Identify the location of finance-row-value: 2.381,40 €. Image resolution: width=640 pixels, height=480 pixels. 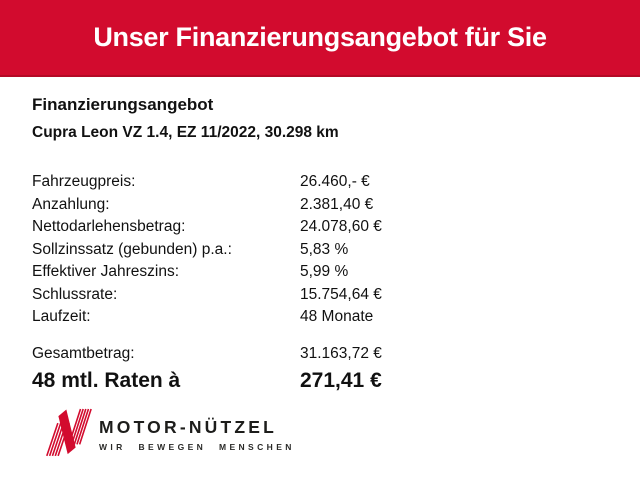
(337, 204).